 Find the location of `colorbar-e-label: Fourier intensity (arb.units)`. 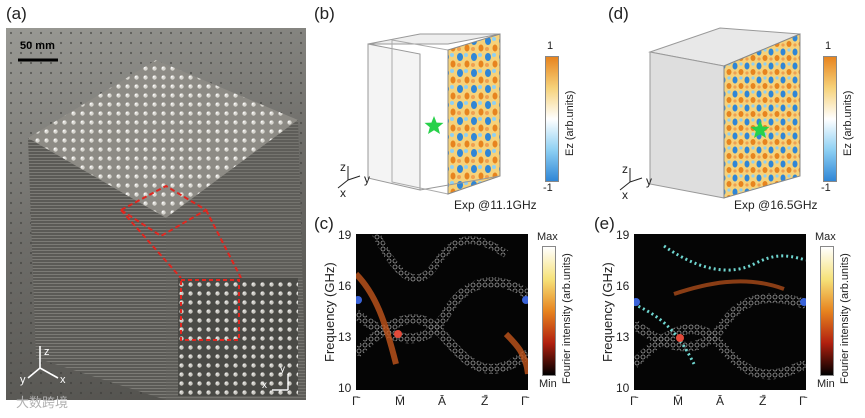

colorbar-e-label: Fourier intensity (arb.units) is located at coordinates (845, 318).